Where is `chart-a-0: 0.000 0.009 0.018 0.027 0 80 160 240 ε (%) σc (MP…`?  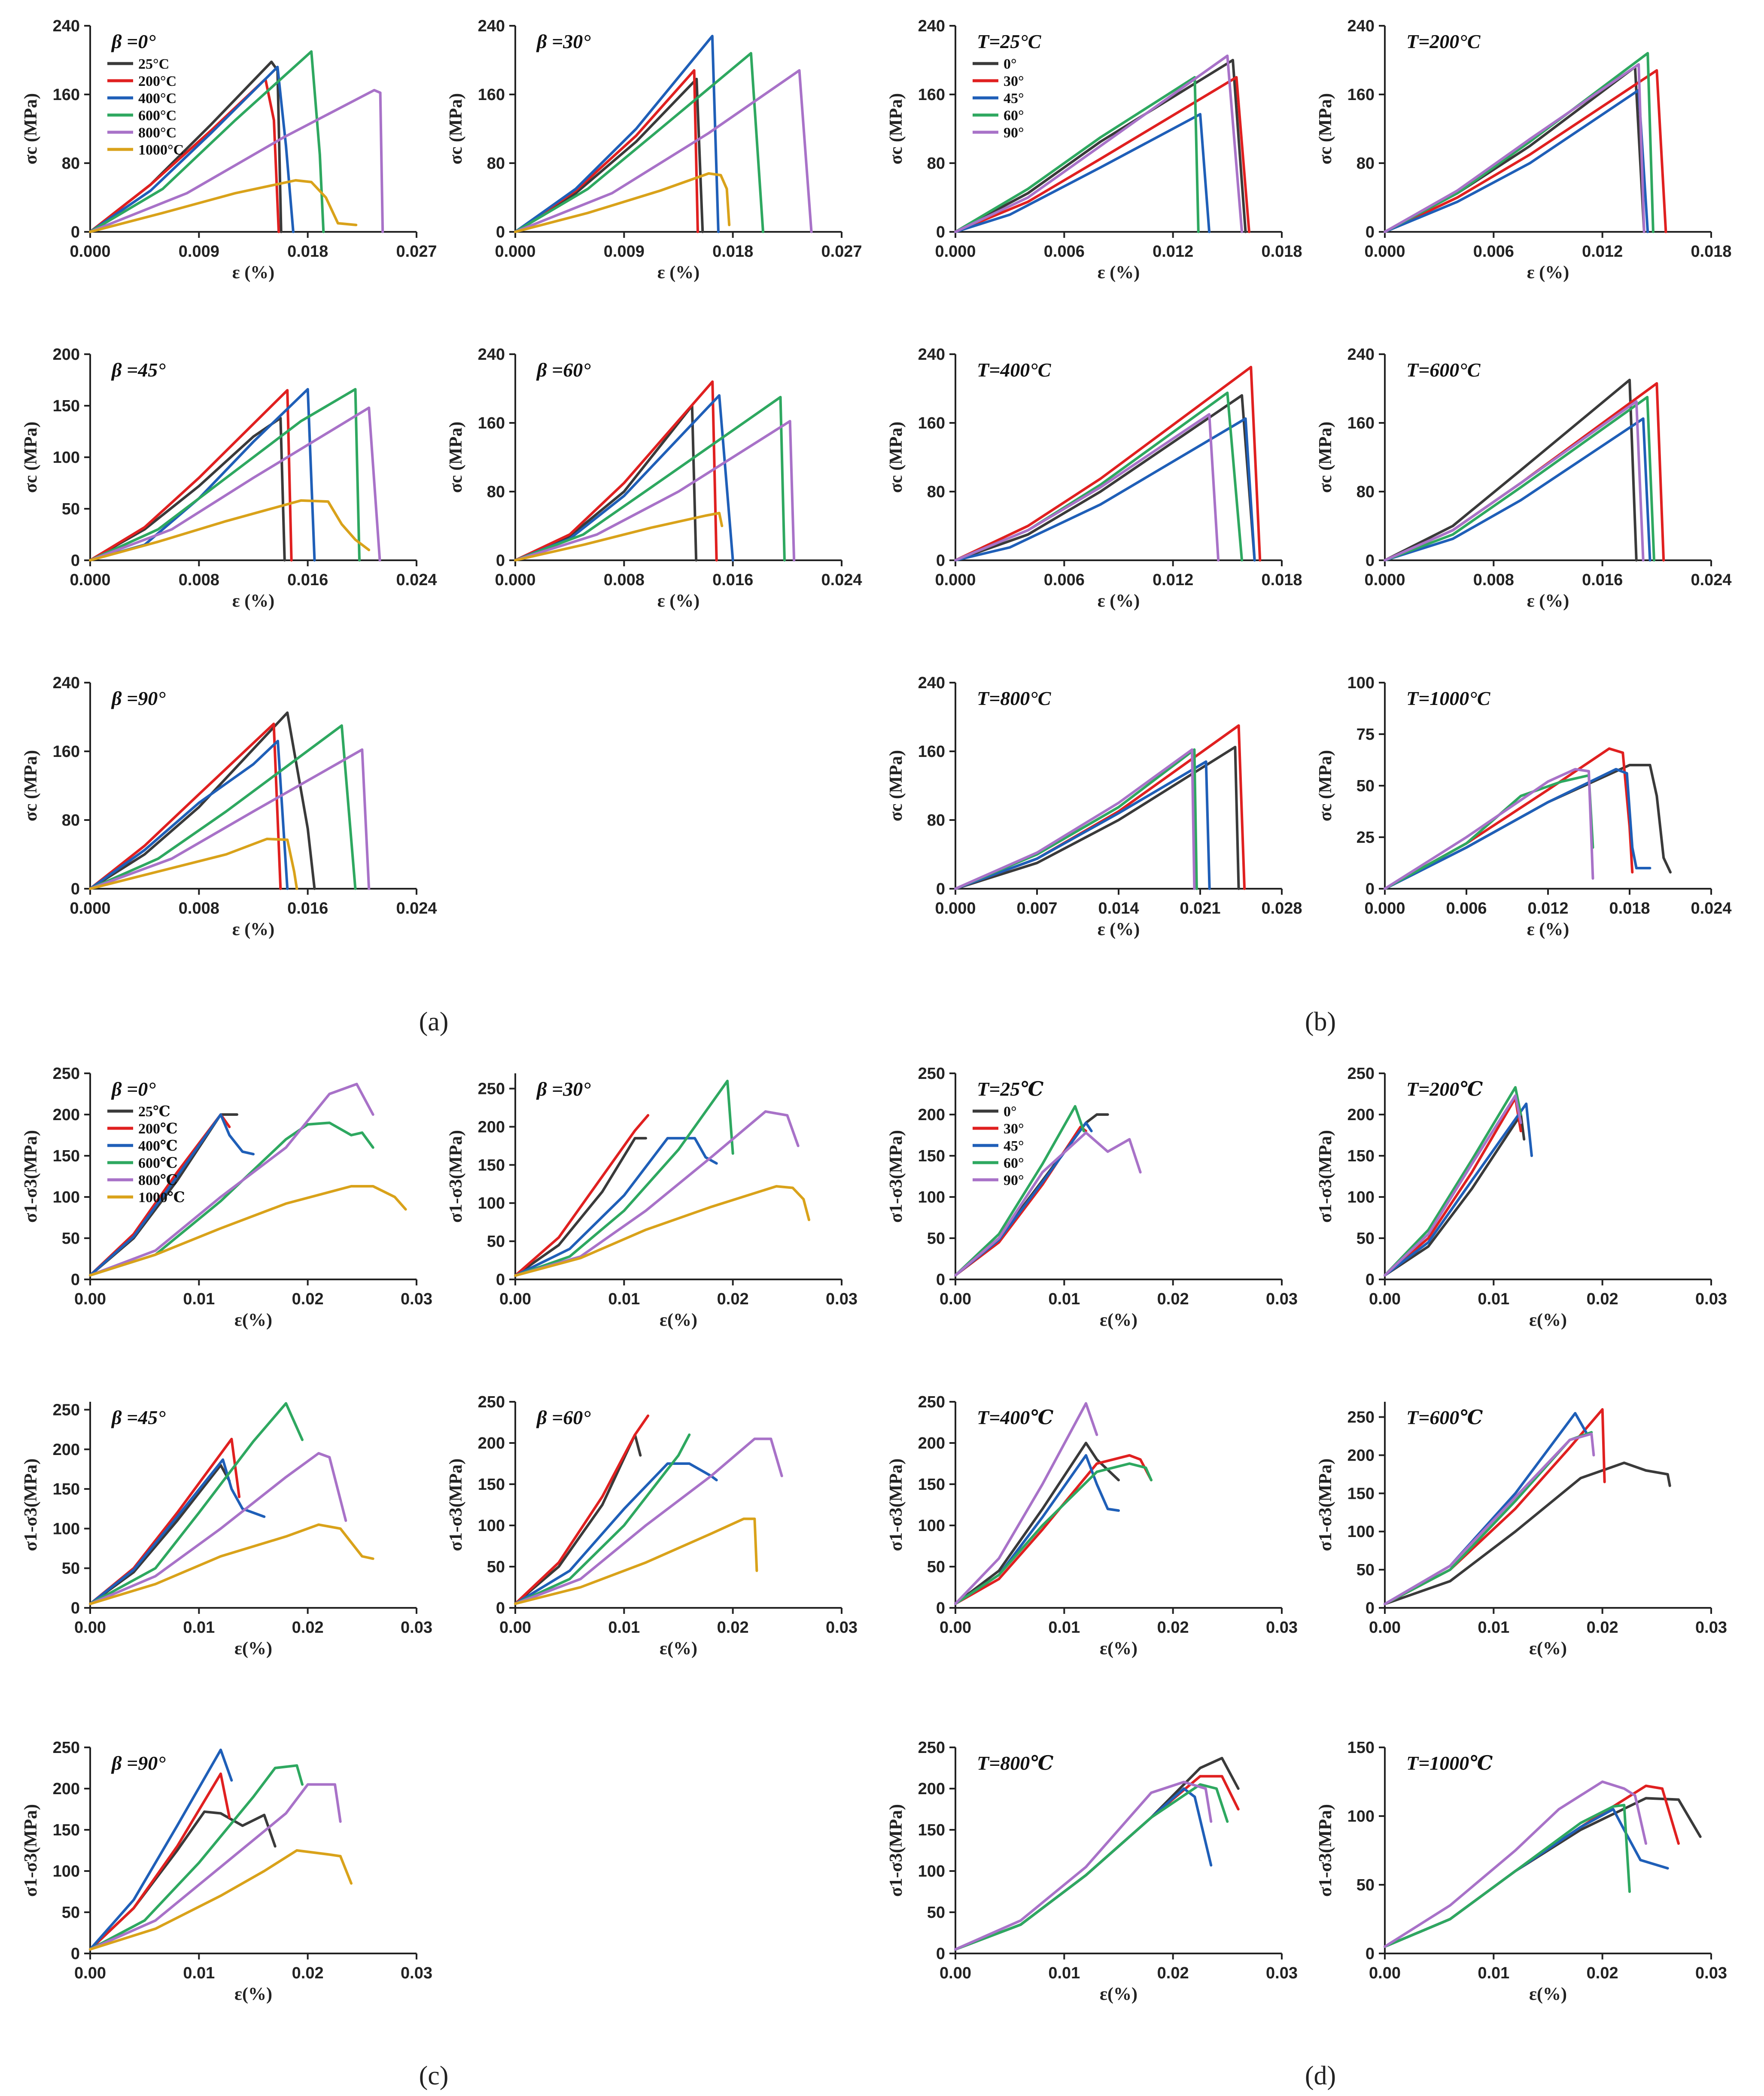
chart-a-0: 0.000 0.009 0.018 0.027 0 80 160 240 ε (%) σc (MP… is located at coordinates (229, 150).